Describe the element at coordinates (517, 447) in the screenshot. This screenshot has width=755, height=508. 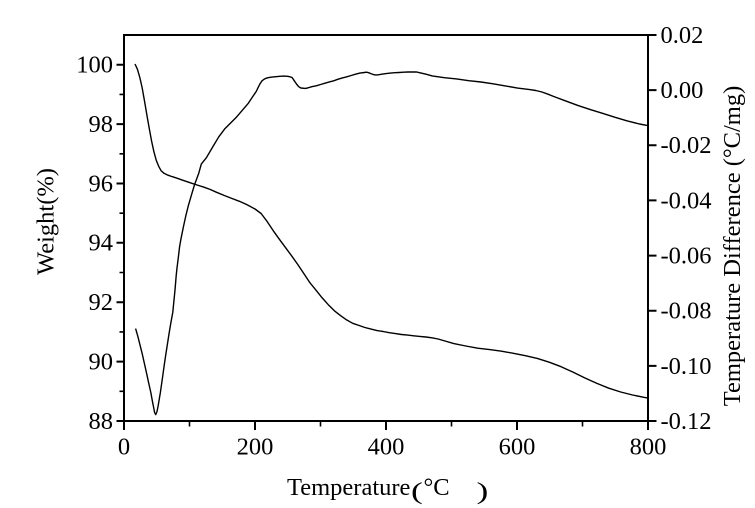
I see `svg-text: 600` at that location.